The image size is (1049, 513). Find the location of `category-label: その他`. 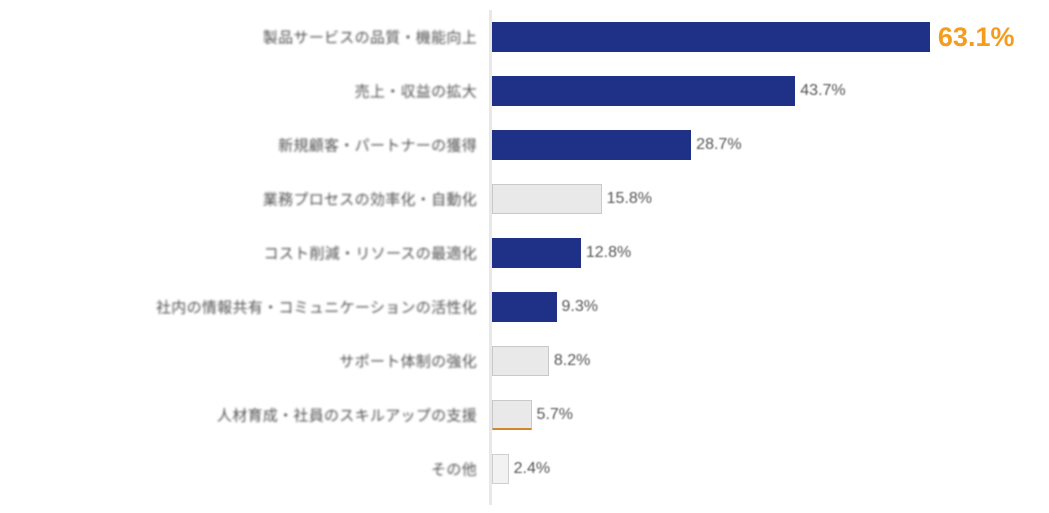

category-label: その他 is located at coordinates (454, 470).